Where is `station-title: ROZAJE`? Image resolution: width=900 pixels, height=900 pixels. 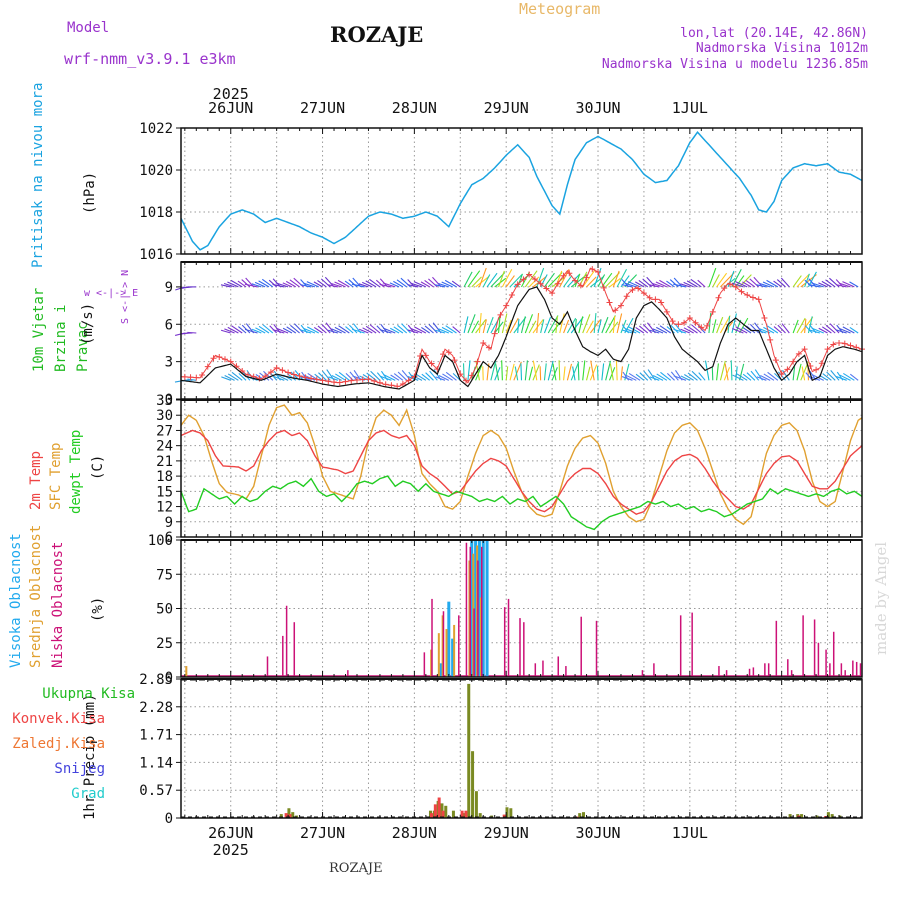 station-title: ROZAJE is located at coordinates (377, 34).